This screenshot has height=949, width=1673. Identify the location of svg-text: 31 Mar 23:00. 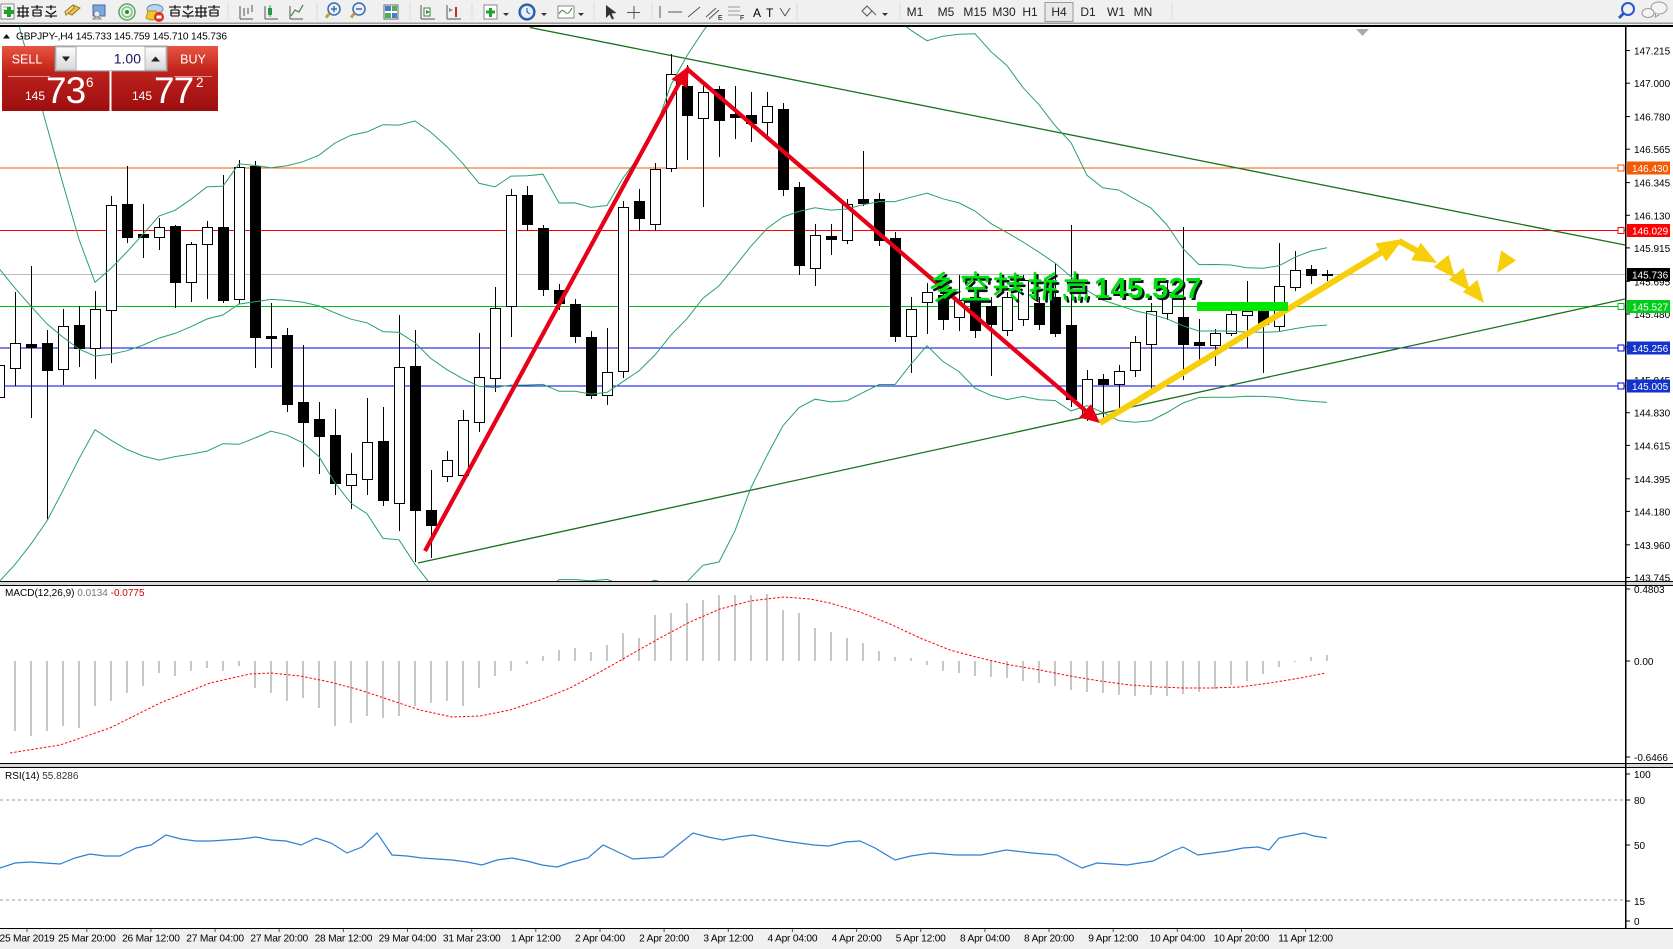
(472, 939).